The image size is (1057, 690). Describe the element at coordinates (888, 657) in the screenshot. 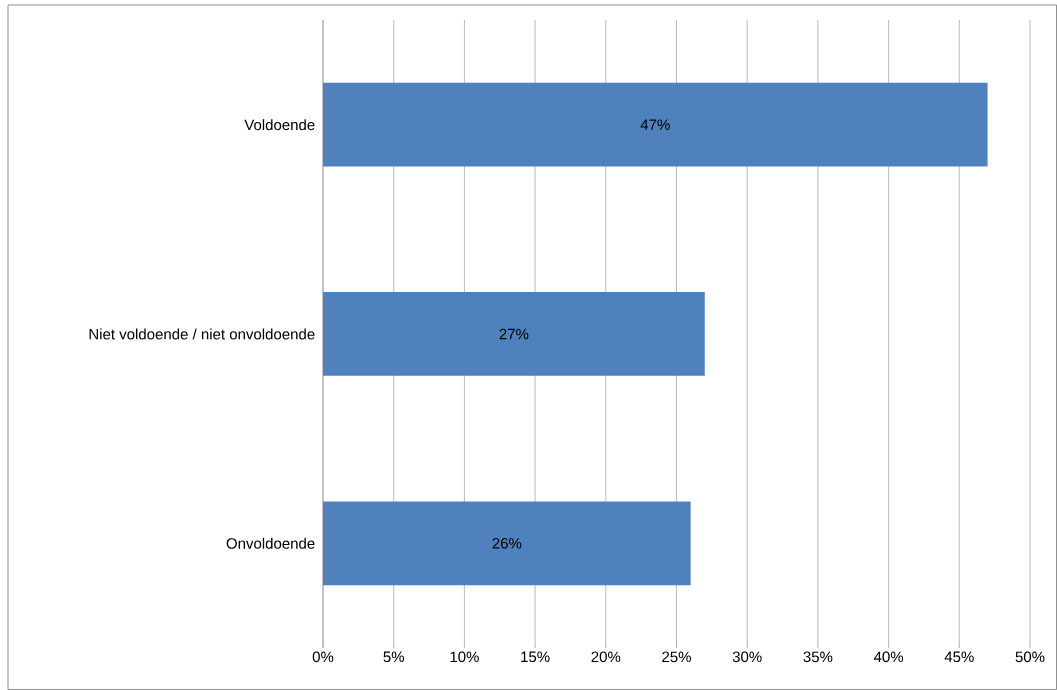

I see `x-tick-label: 40%` at that location.